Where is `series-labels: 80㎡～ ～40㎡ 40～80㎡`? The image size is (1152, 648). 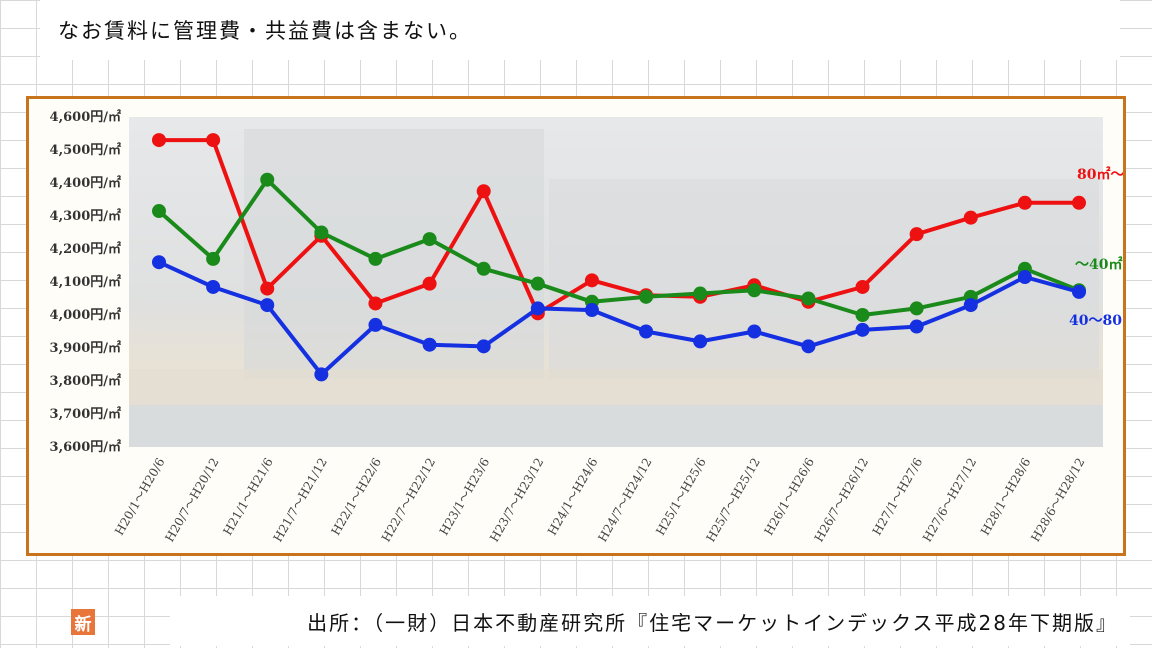
series-labels: 80㎡～ ～40㎡ 40～80㎡ is located at coordinates (1096, 247).